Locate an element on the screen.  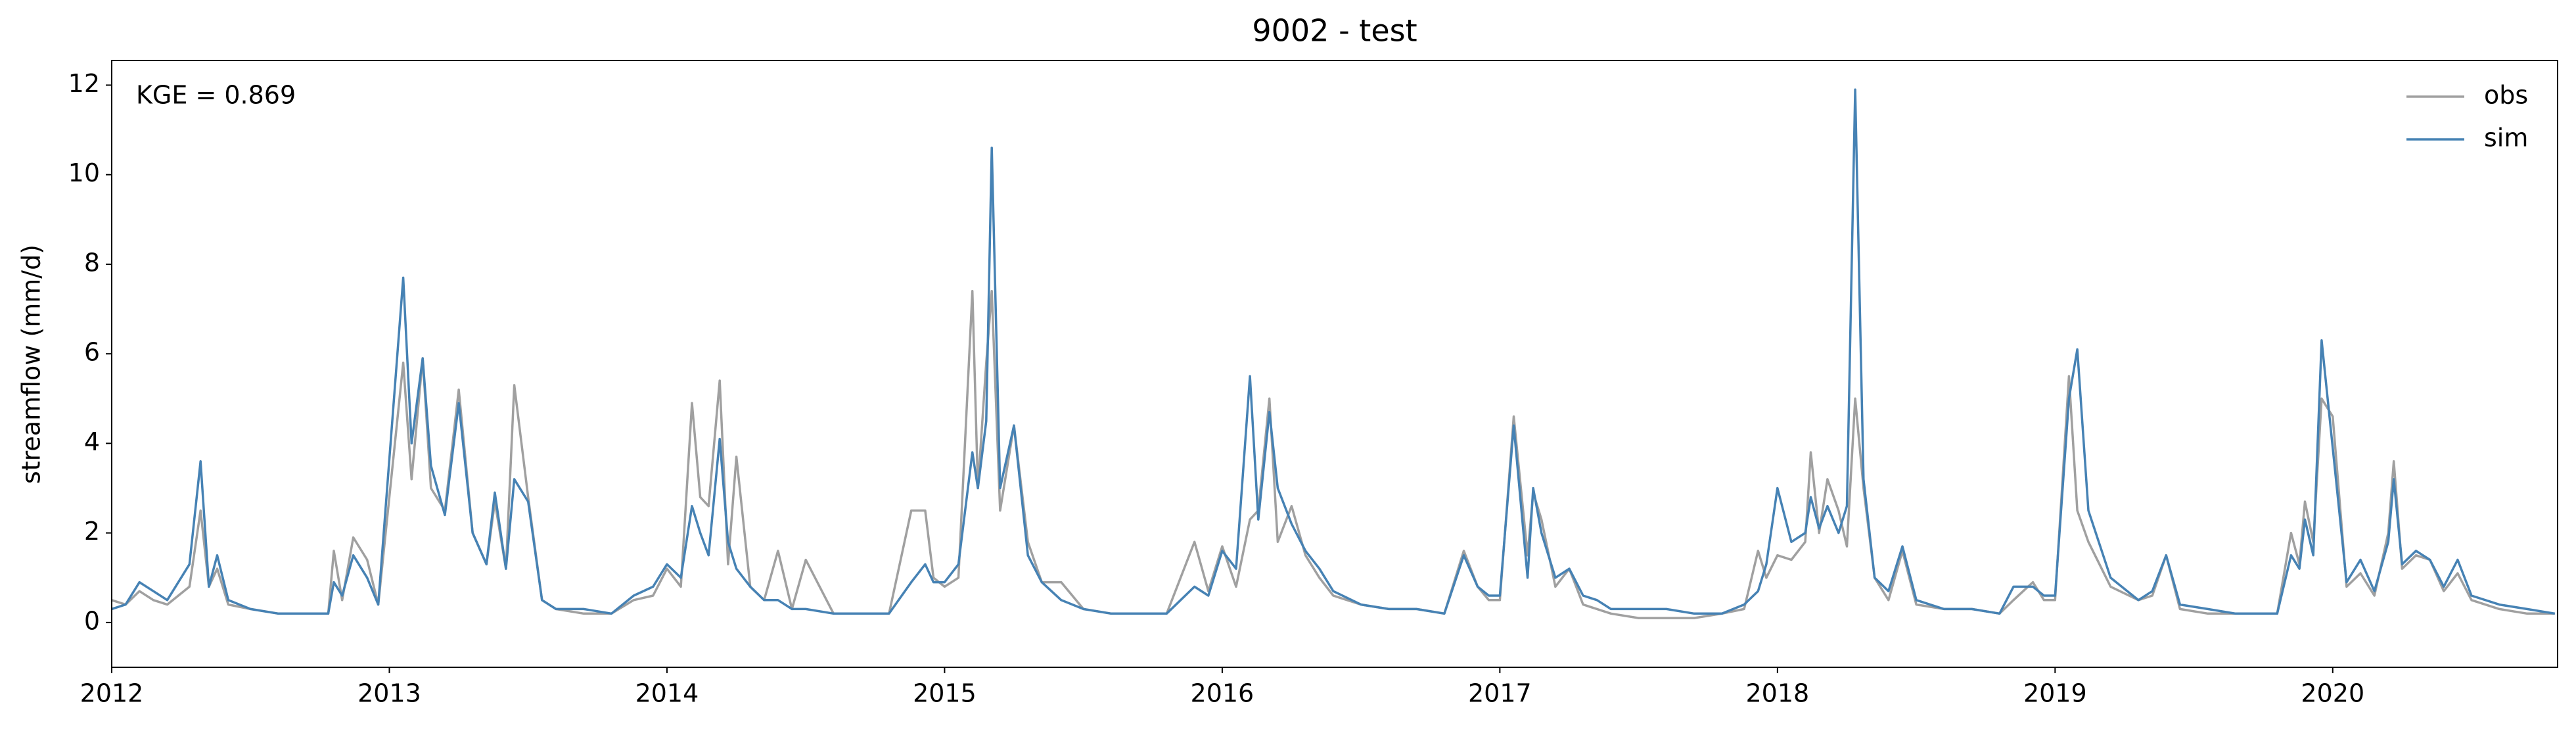
y-axis-label: streamflow (mm/d) is located at coordinates (32, 364).